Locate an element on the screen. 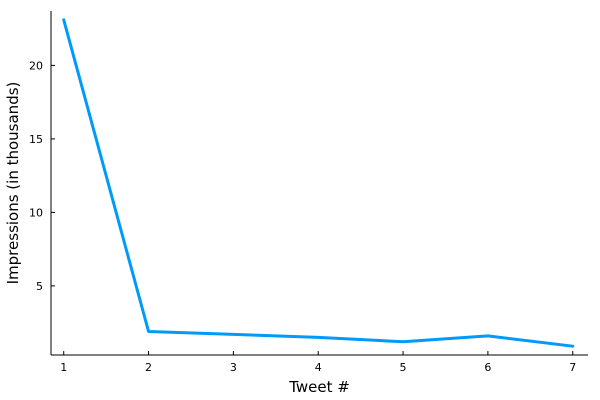 The image size is (600, 400). y-tick-label: 15 is located at coordinates (36, 139).